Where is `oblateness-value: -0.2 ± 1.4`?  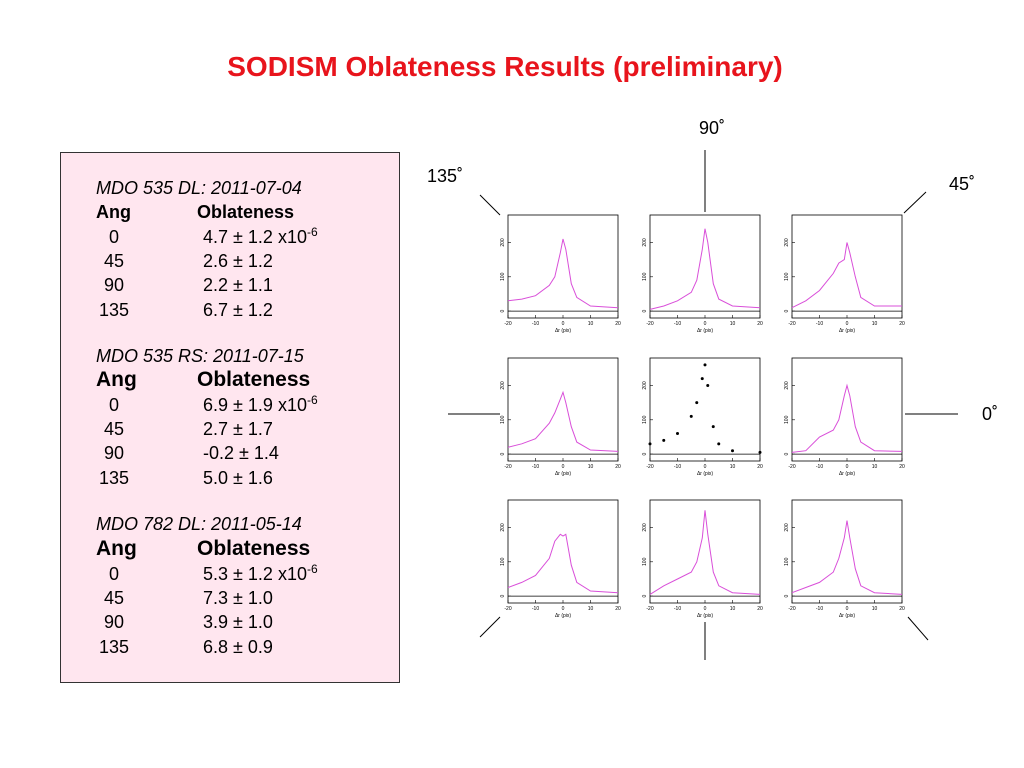 oblateness-value: -0.2 ± 1.4 is located at coordinates (241, 453).